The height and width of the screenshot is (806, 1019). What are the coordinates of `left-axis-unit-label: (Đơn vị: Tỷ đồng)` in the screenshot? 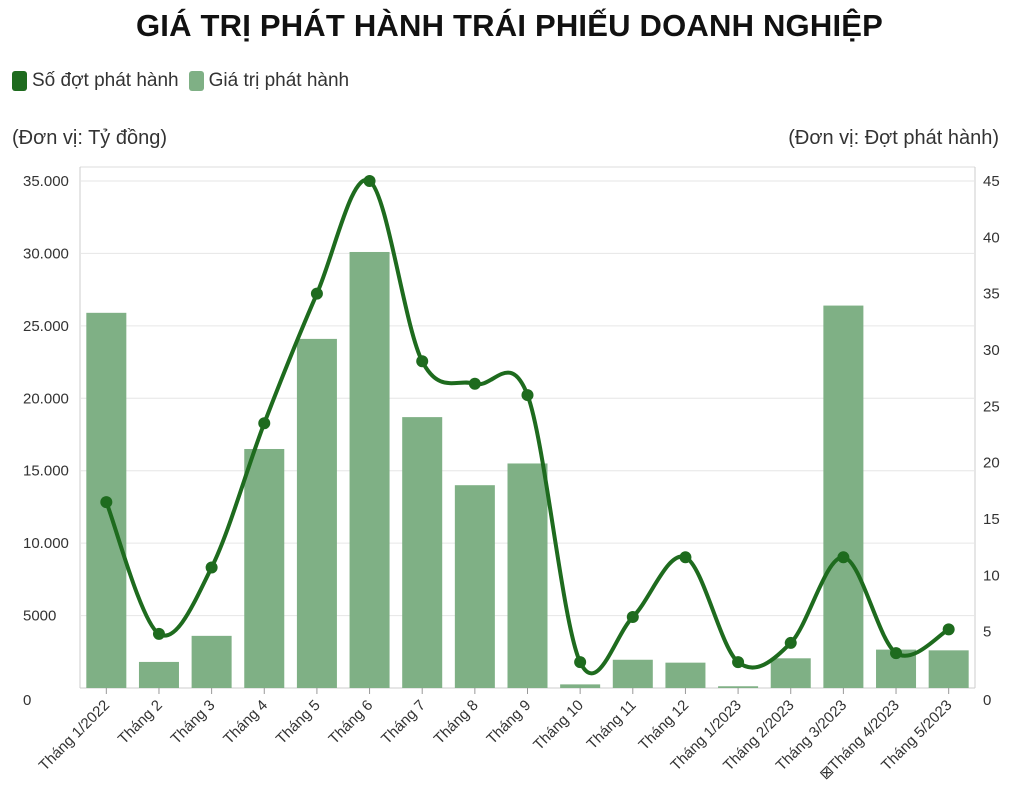 It's located at (90, 138).